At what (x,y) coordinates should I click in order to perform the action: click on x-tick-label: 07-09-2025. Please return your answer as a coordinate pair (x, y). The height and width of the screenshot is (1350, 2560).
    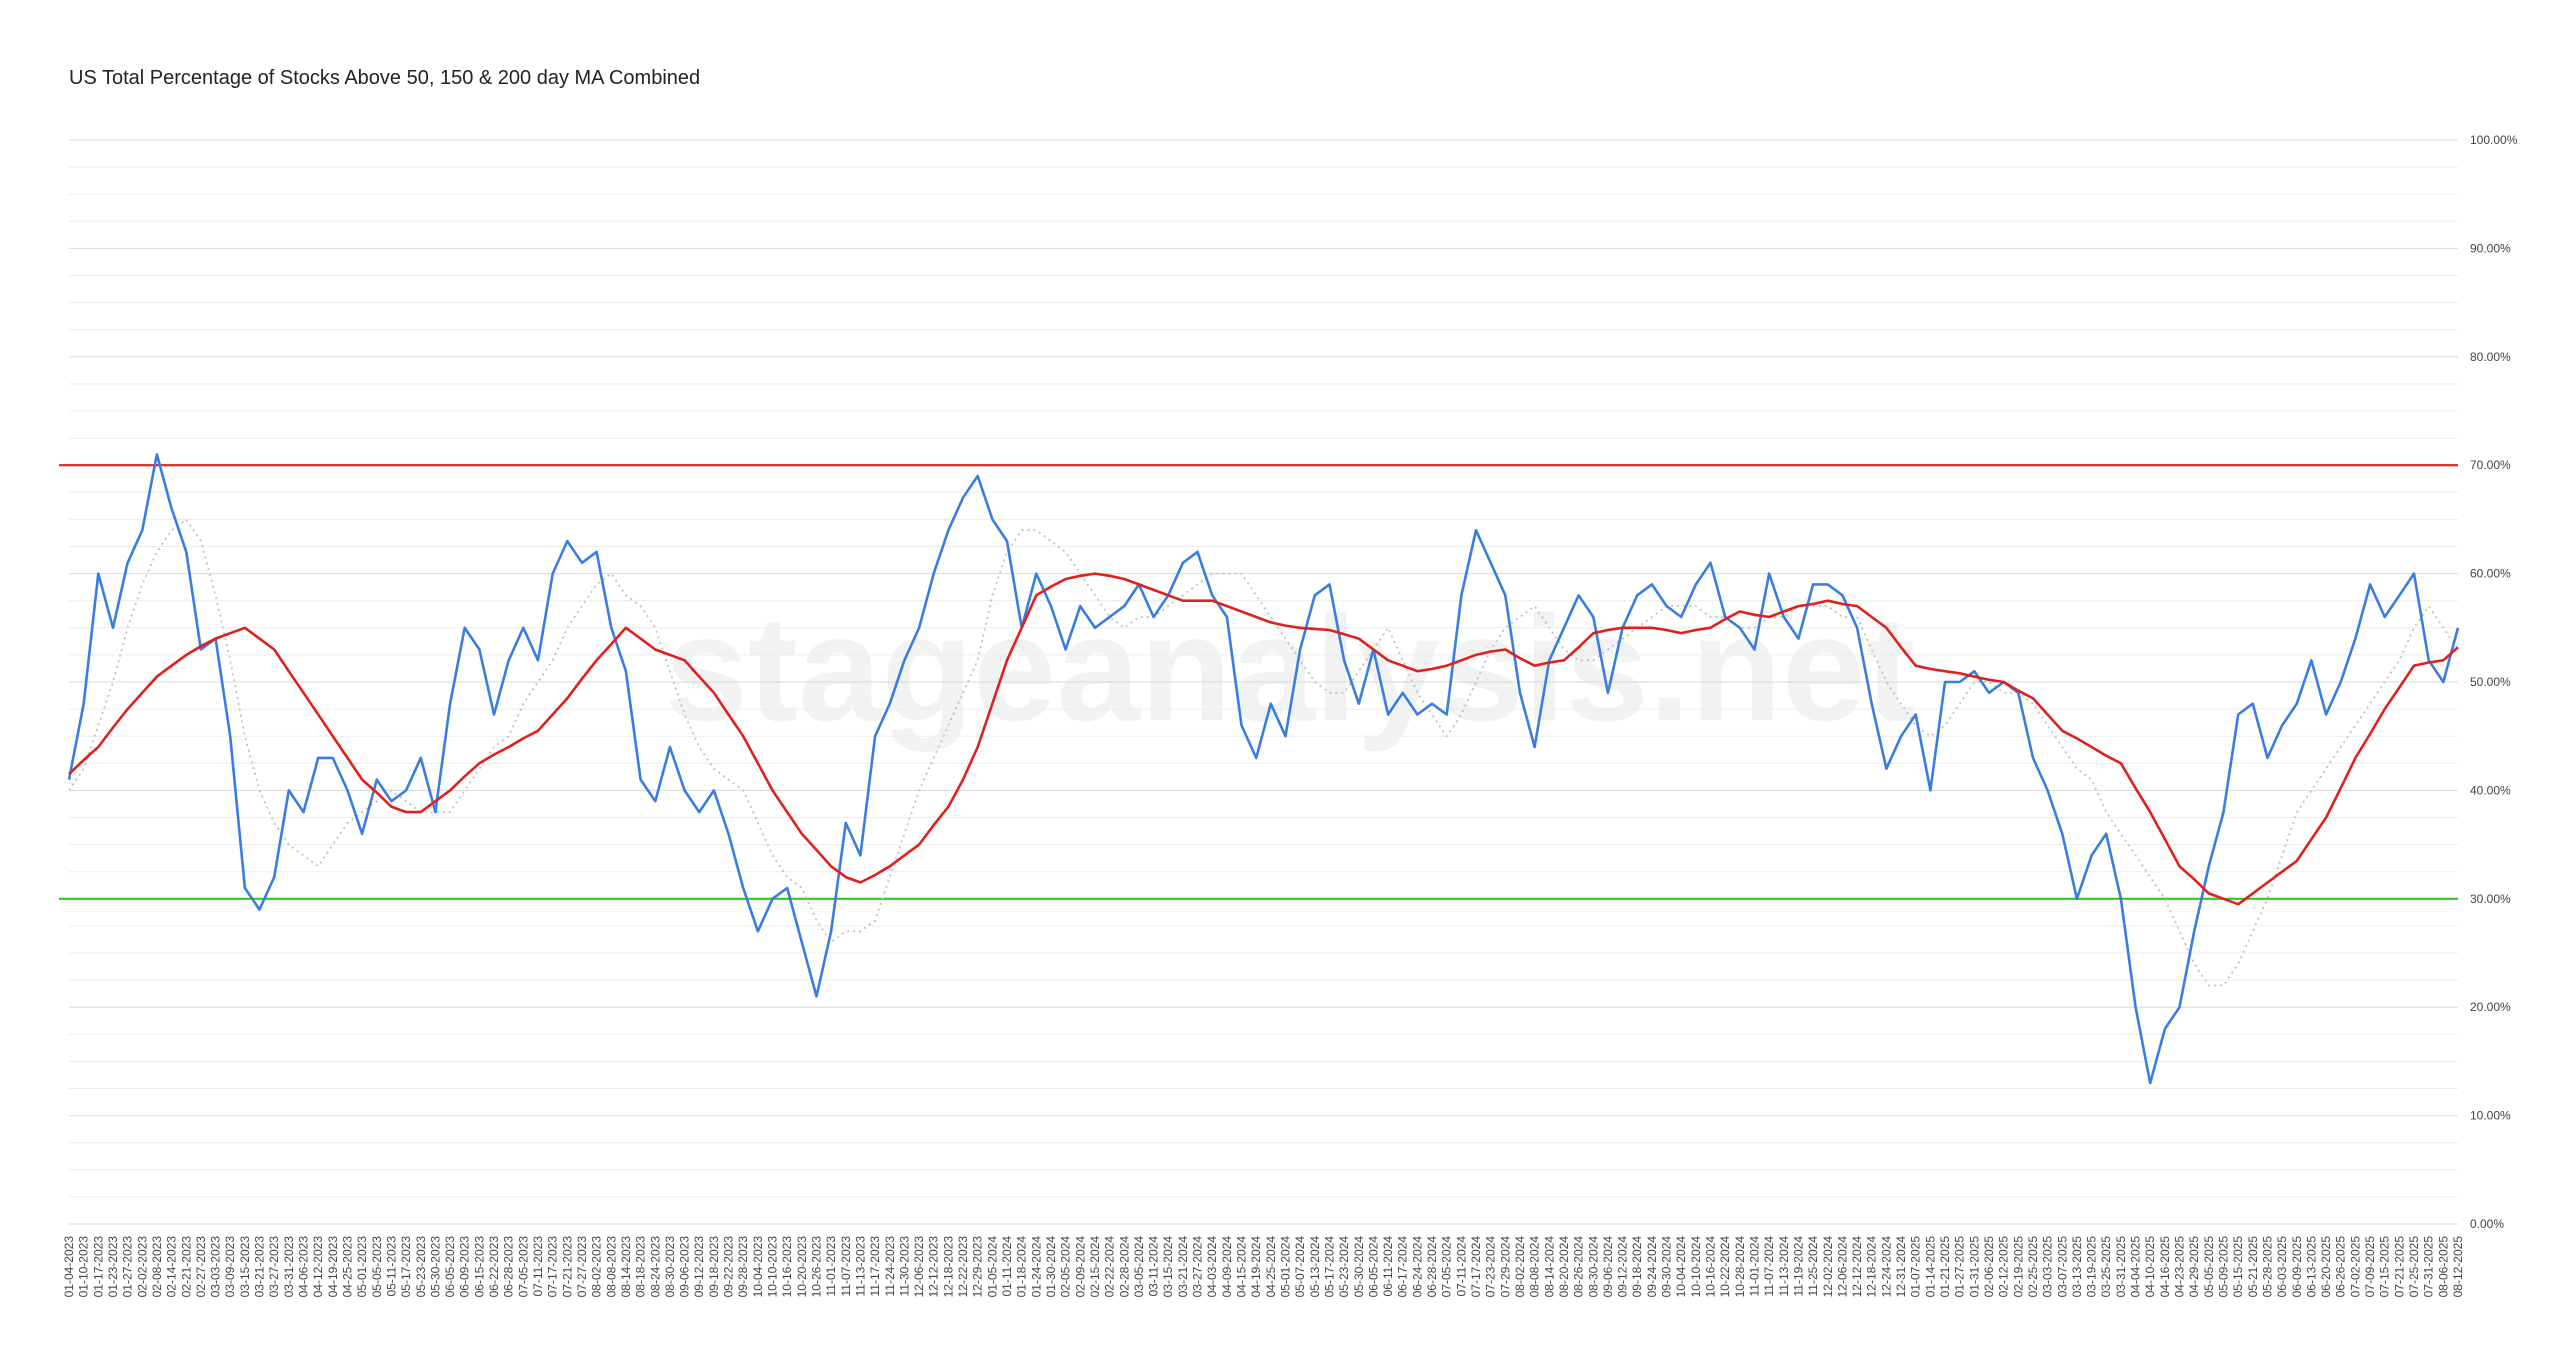
    Looking at the image, I should click on (2370, 1267).